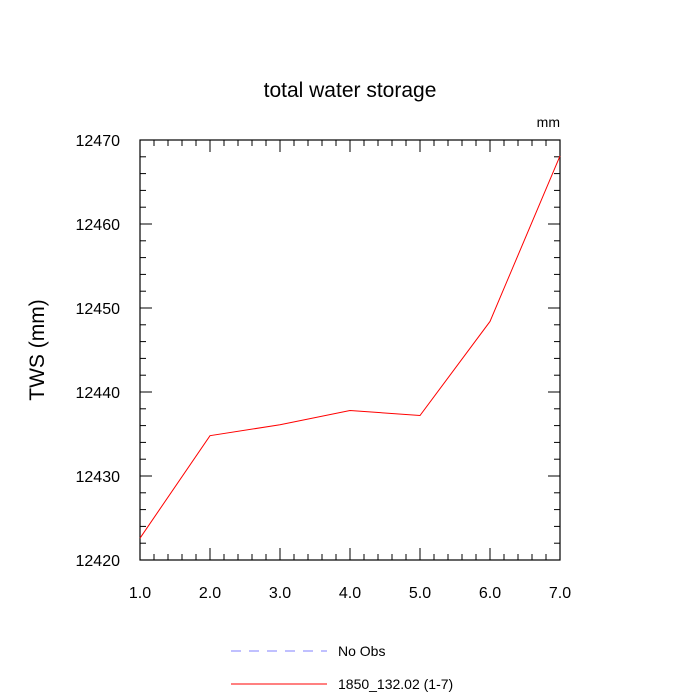 This screenshot has width=700, height=700. What do you see at coordinates (420, 593) in the screenshot?
I see `x-tick-label: 5.0` at bounding box center [420, 593].